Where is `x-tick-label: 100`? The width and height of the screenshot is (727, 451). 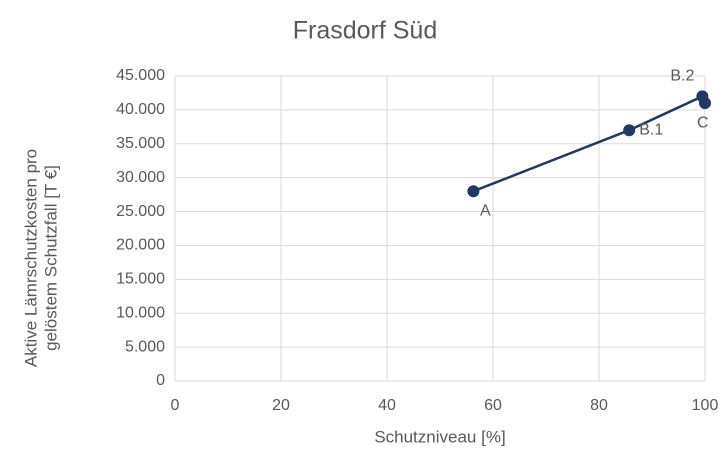
x-tick-label: 100 is located at coordinates (705, 405).